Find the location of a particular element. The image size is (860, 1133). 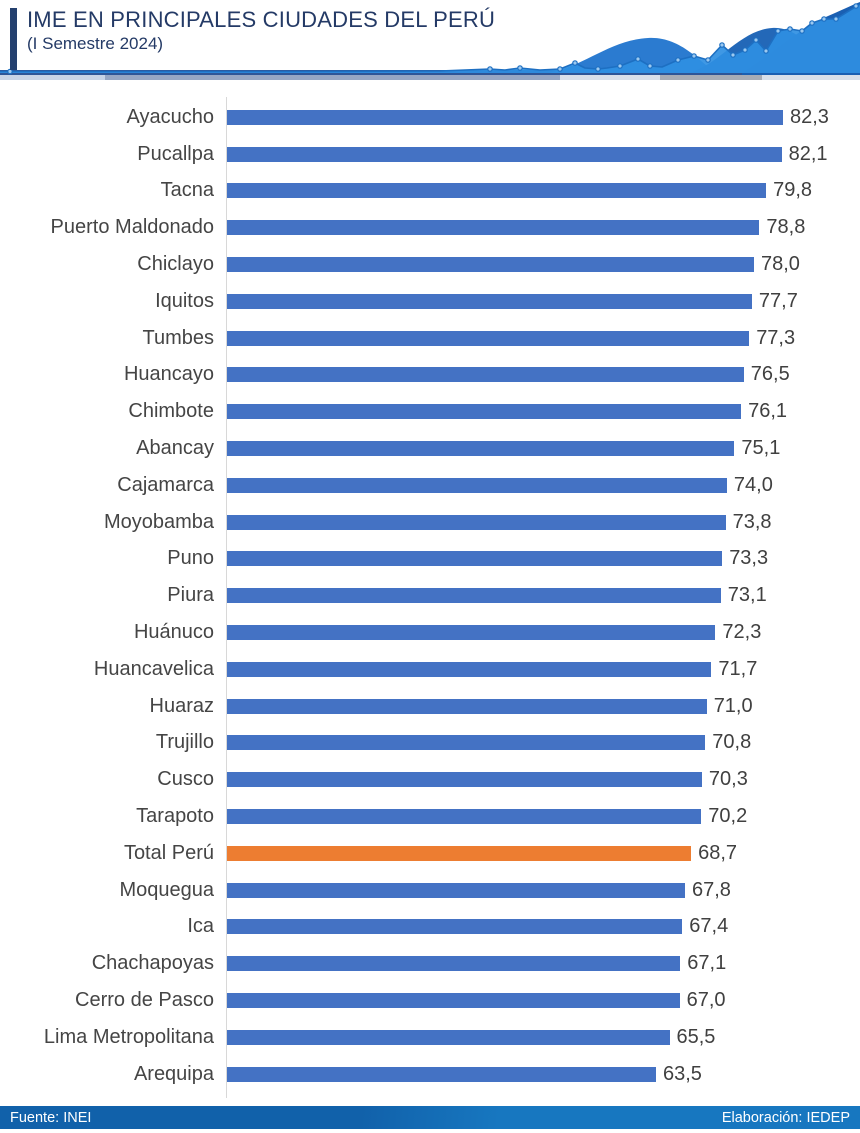

category-label: Piura is located at coordinates (190, 595).